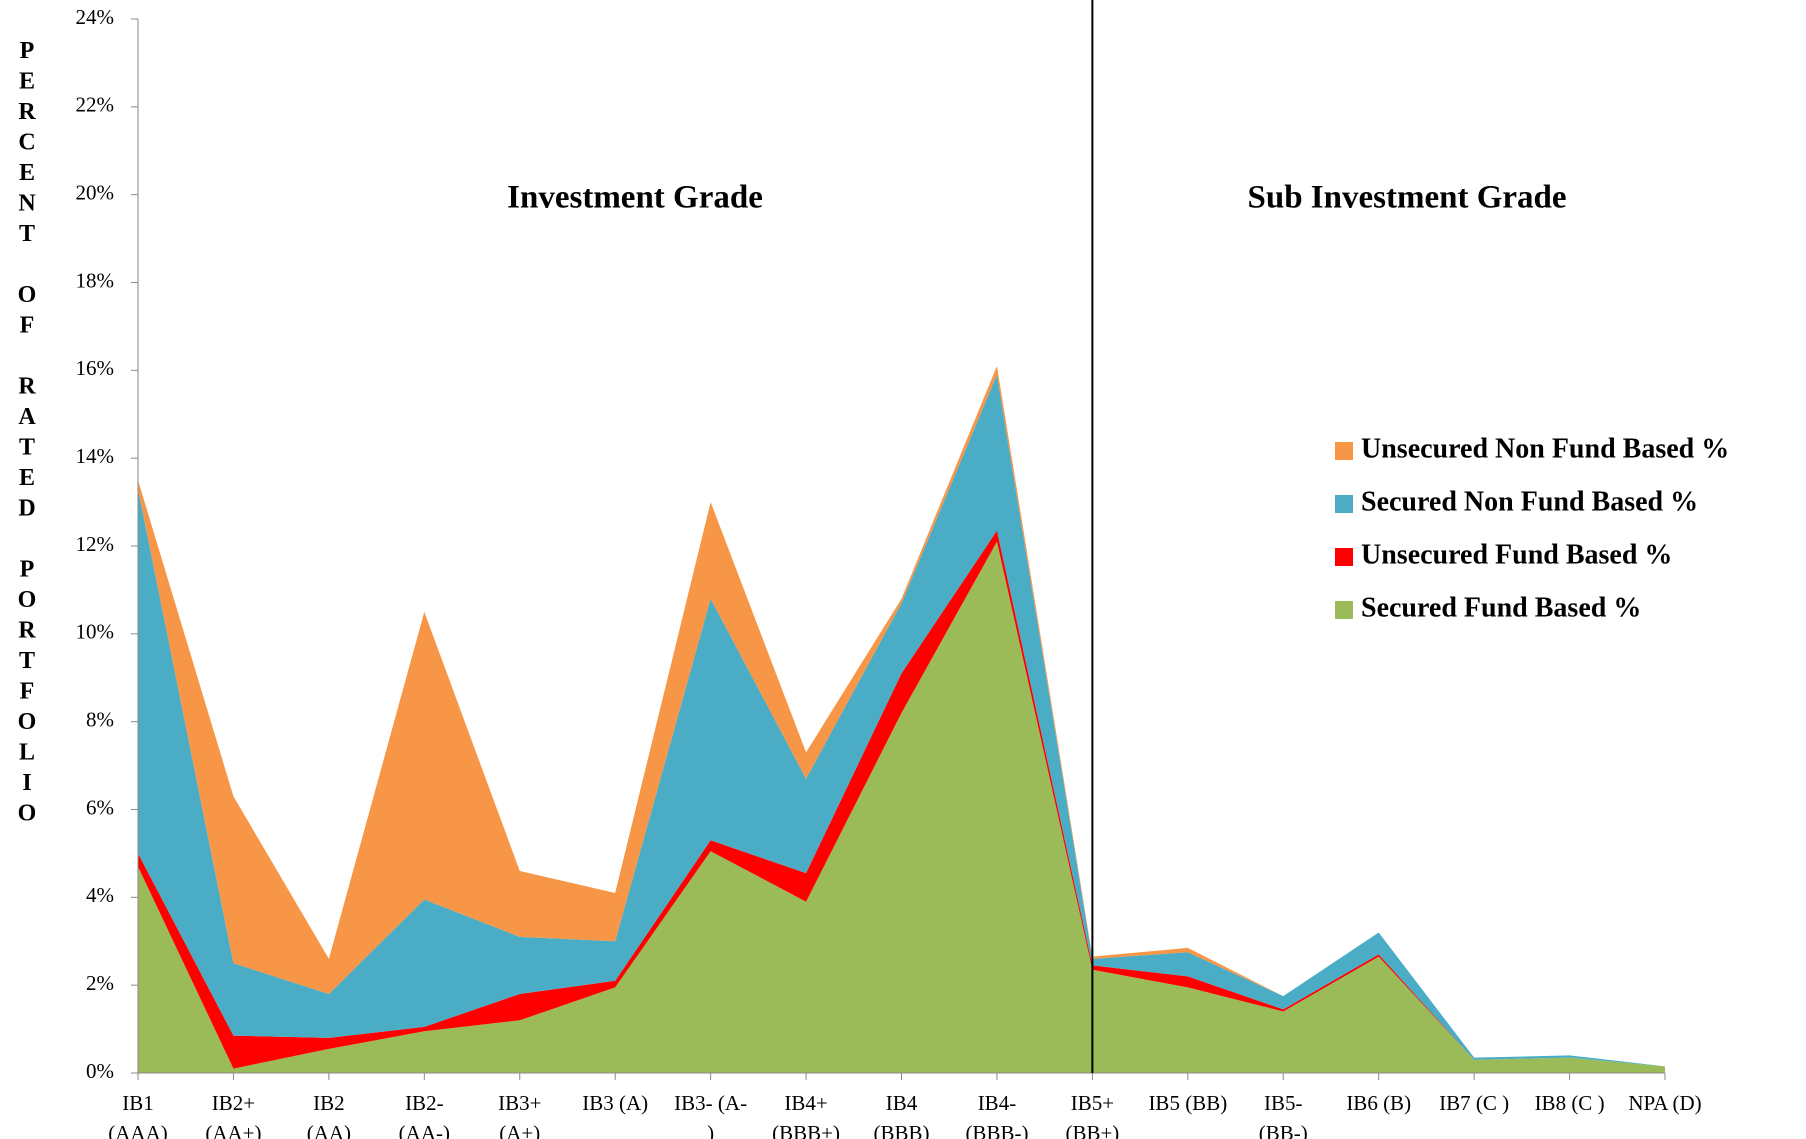 The image size is (1806, 1139). What do you see at coordinates (1570, 1103) in the screenshot?
I see `x-tick-label: IB8 (C )` at bounding box center [1570, 1103].